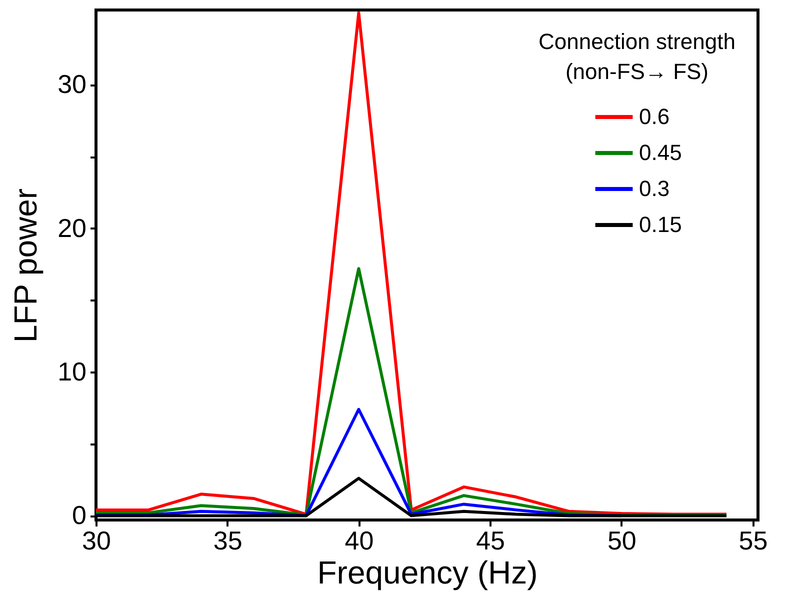  Describe the element at coordinates (654, 188) in the screenshot. I see `legend-label: 0.3` at that location.